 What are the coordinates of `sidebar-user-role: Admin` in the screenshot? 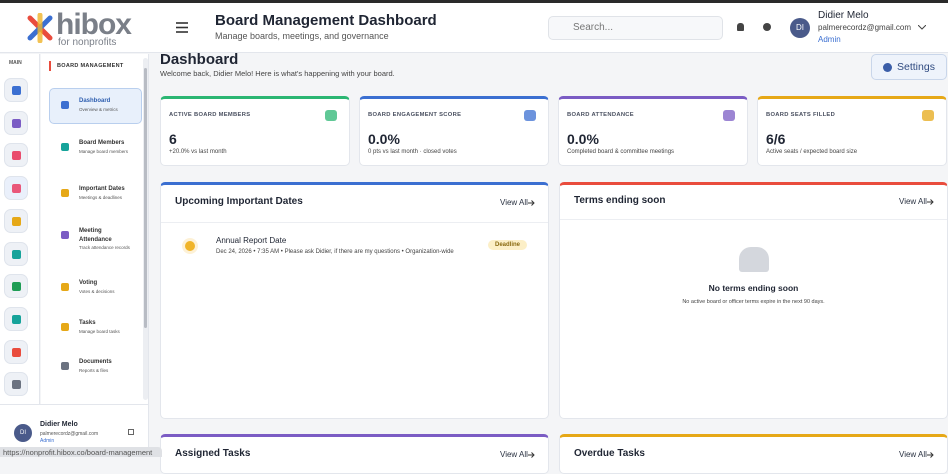 It's located at (47, 441).